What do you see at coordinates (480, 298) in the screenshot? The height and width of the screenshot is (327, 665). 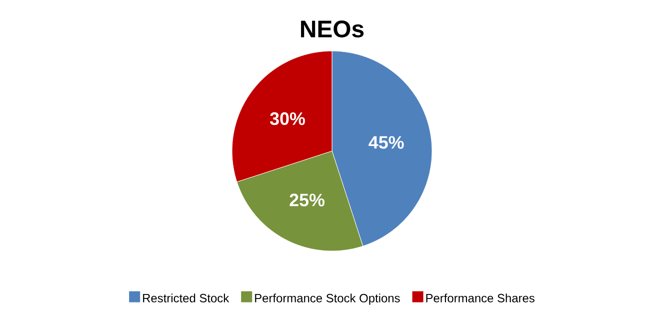 I see `legend-label: Performance Shares` at bounding box center [480, 298].